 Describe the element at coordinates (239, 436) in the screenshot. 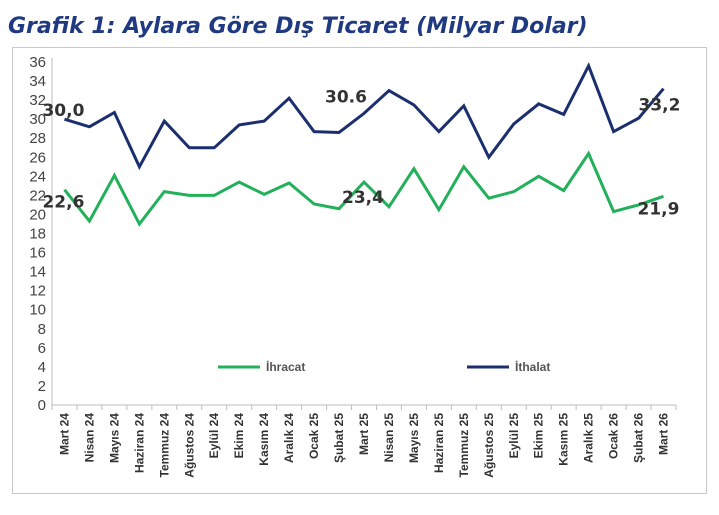

I see `x-tick-label: Ekim 24` at that location.